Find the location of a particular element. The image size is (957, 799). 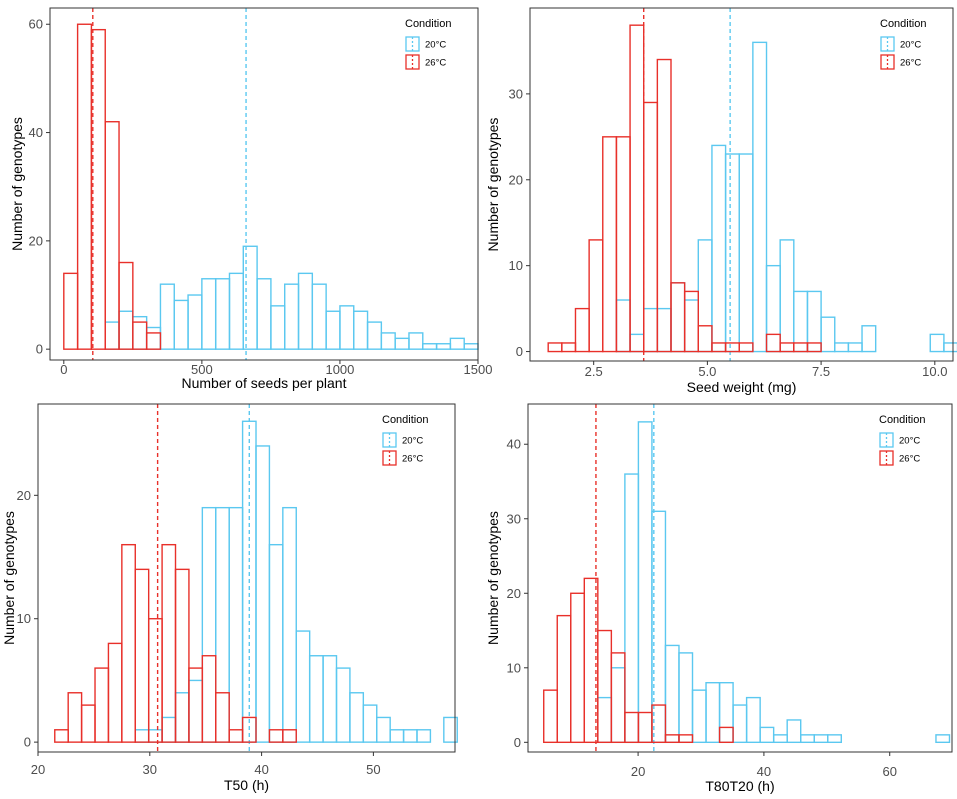

x-tick-label: 1000 is located at coordinates (339, 369).